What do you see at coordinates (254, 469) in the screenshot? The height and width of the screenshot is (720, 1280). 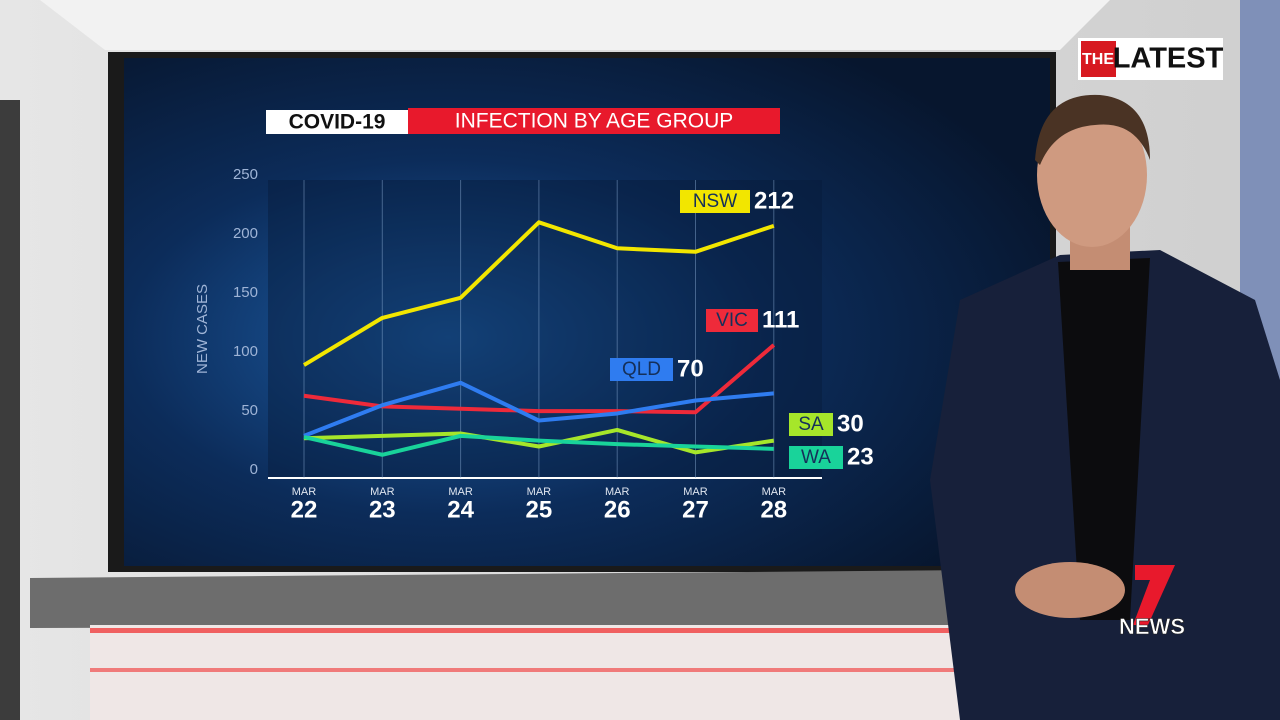 I see `y-tick-label: 0` at bounding box center [254, 469].